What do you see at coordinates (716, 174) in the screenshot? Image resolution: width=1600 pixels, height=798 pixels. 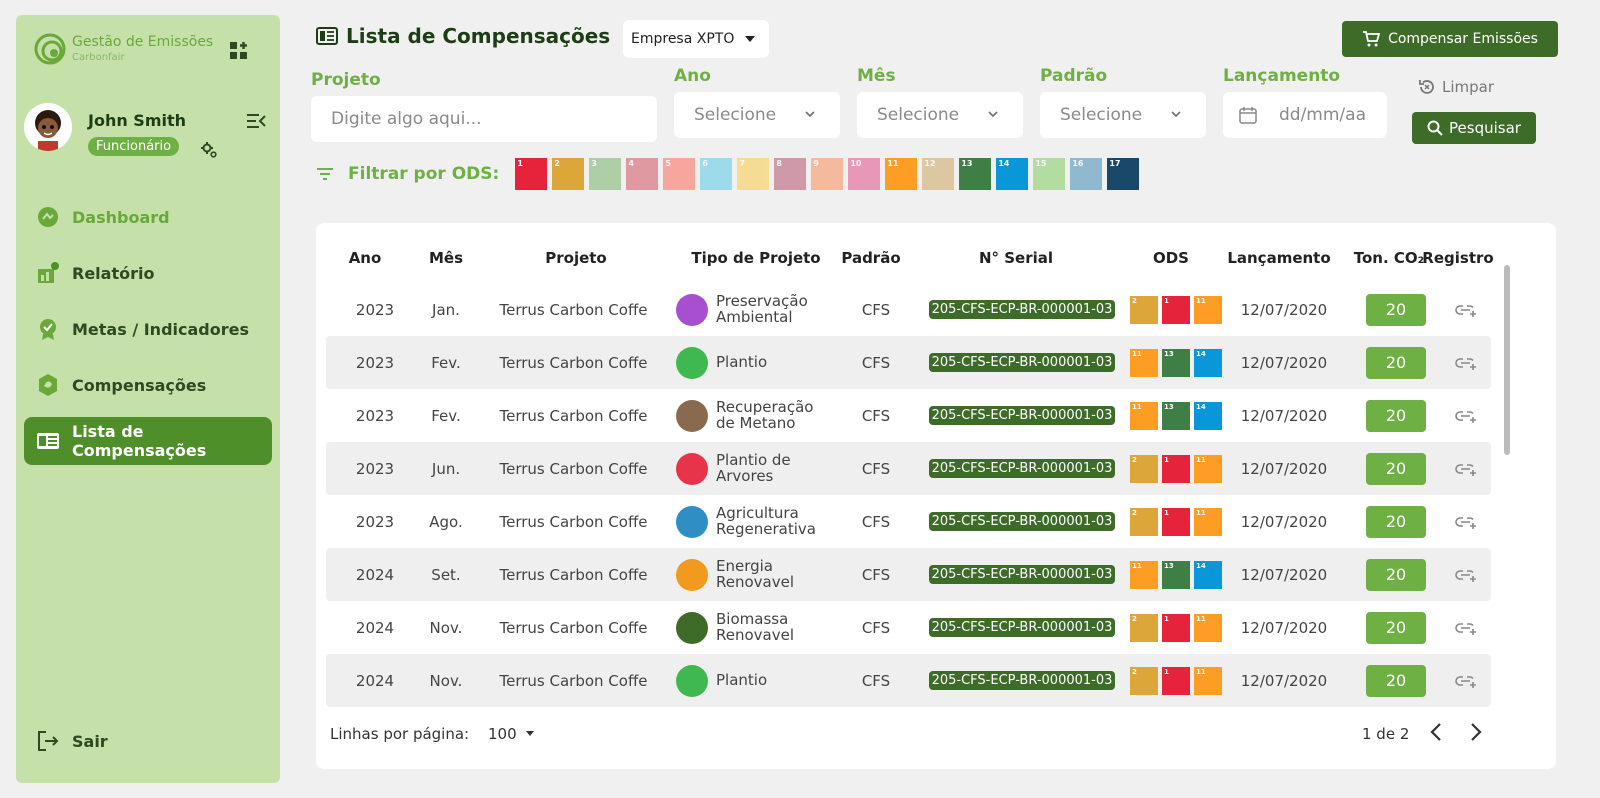 I see `ods-filter-tile: 6` at bounding box center [716, 174].